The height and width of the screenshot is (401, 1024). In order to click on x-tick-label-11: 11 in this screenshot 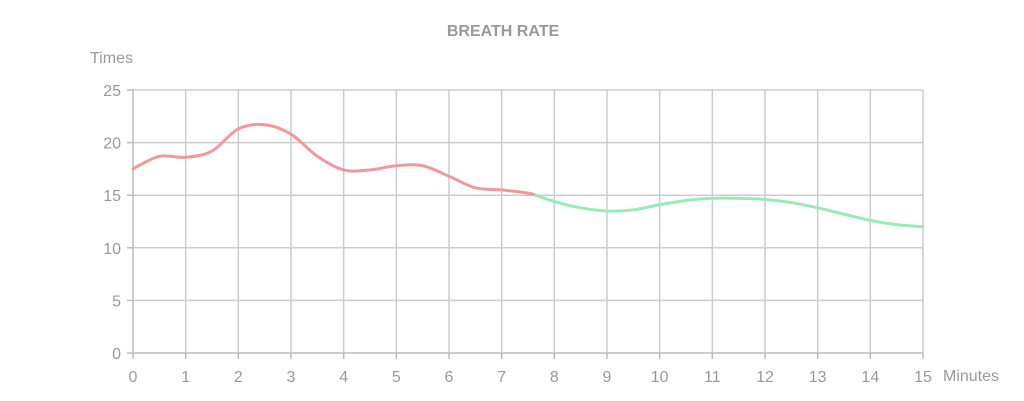, I will do `click(712, 377)`.